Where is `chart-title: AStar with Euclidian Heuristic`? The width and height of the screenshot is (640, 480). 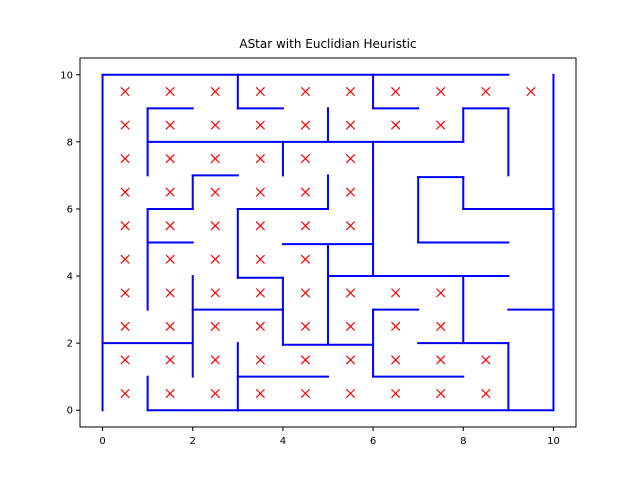 chart-title: AStar with Euclidian Heuristic is located at coordinates (327, 44).